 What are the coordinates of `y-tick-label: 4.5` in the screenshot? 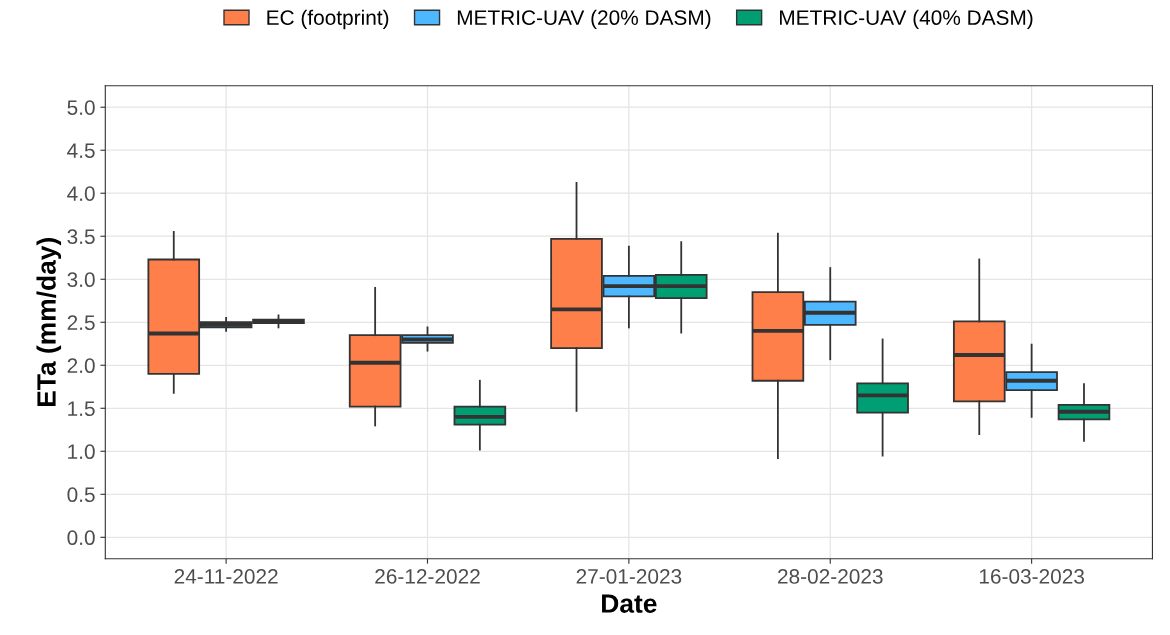 It's located at (81, 150).